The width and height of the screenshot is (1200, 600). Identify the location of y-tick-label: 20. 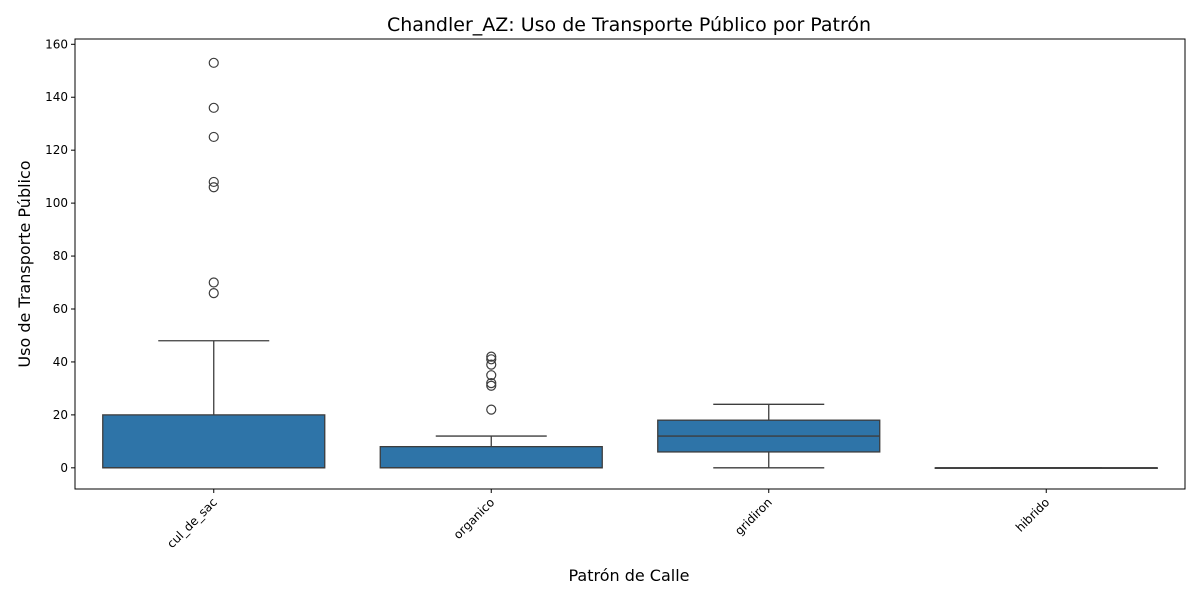
(60, 415).